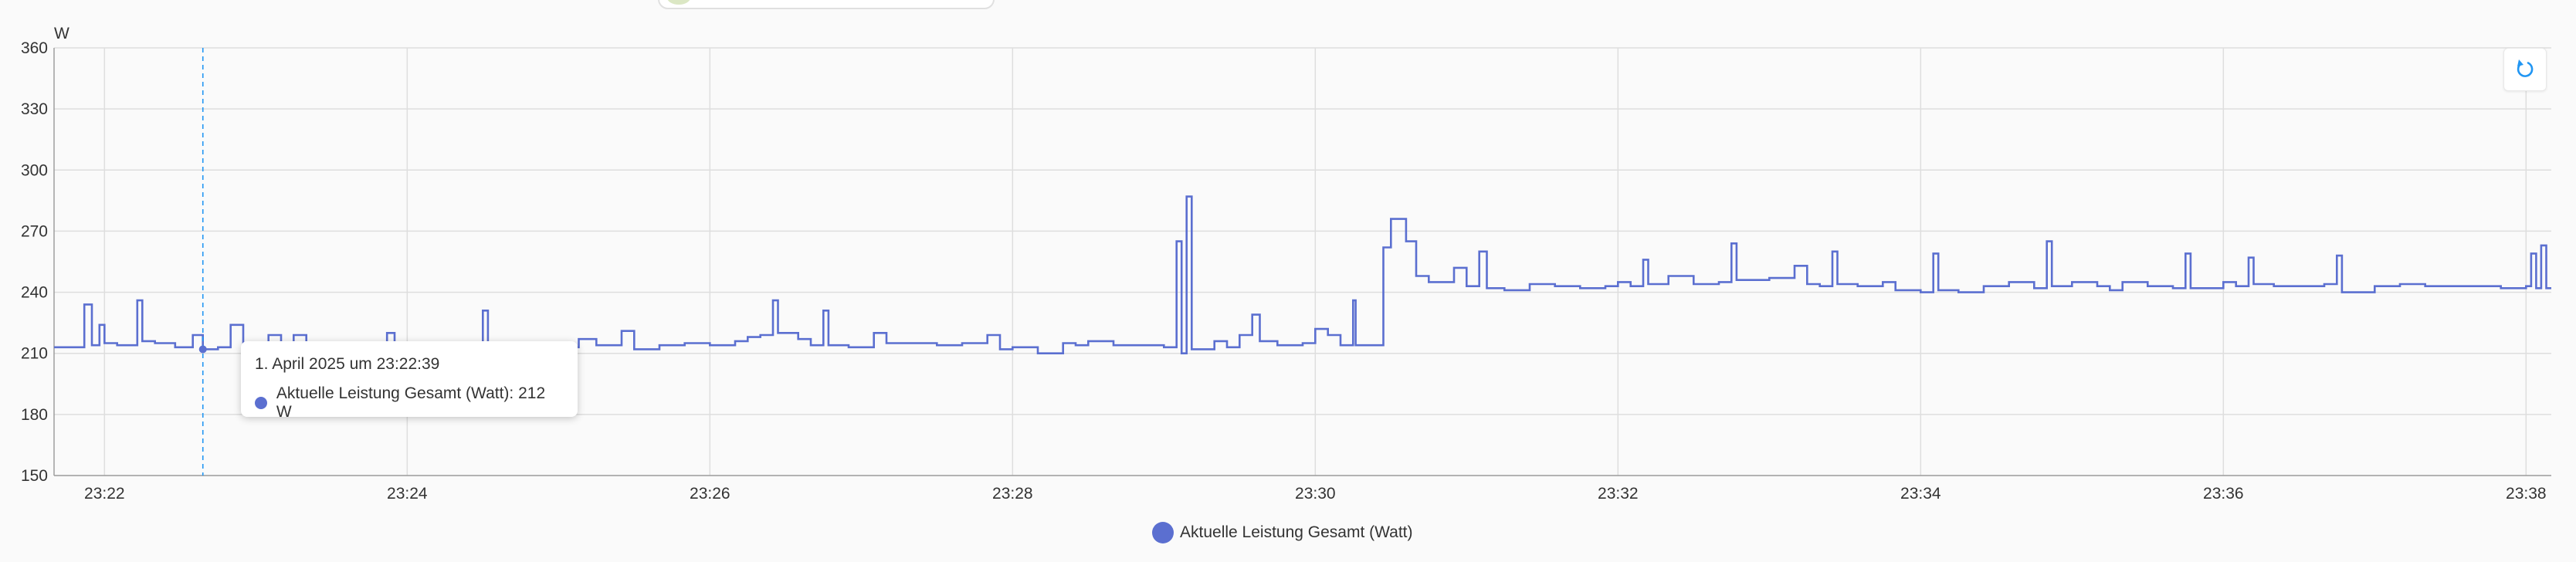  Describe the element at coordinates (34, 293) in the screenshot. I see `y-tick-label: 240` at that location.